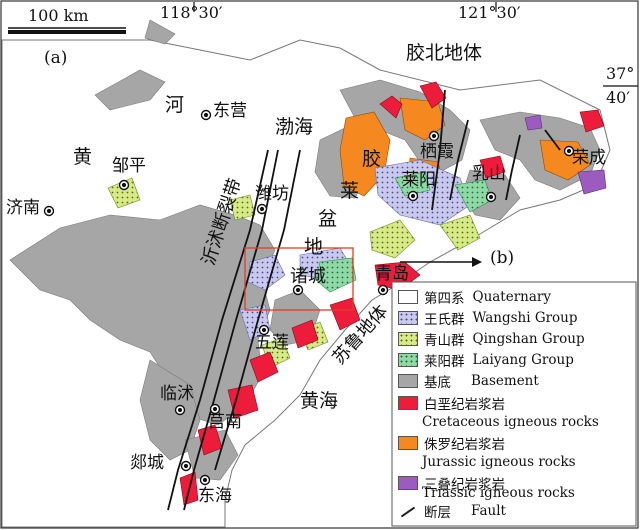 Image resolution: width=640 pixels, height=530 pixels. I want to click on legend-text-cn: 三叠纪岩浆岩, so click(464, 485).